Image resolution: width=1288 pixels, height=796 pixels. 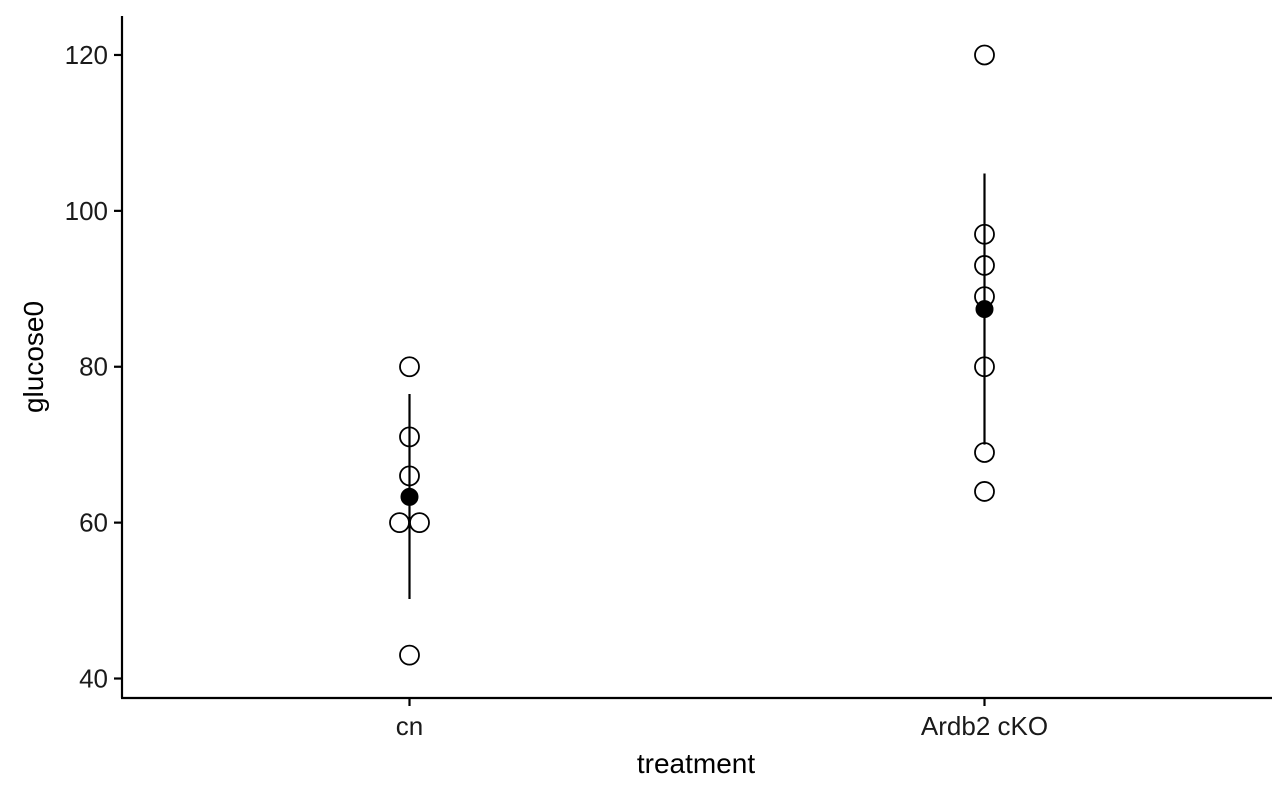 I want to click on y-tick-label: 40, so click(x=93, y=679).